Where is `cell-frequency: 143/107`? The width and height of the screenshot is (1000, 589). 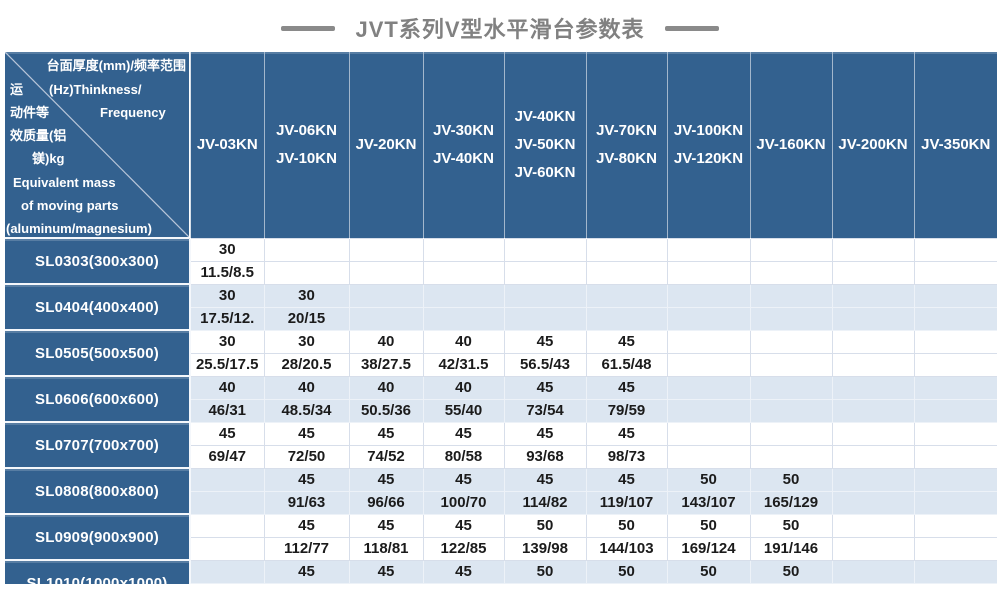 cell-frequency: 143/107 is located at coordinates (708, 502).